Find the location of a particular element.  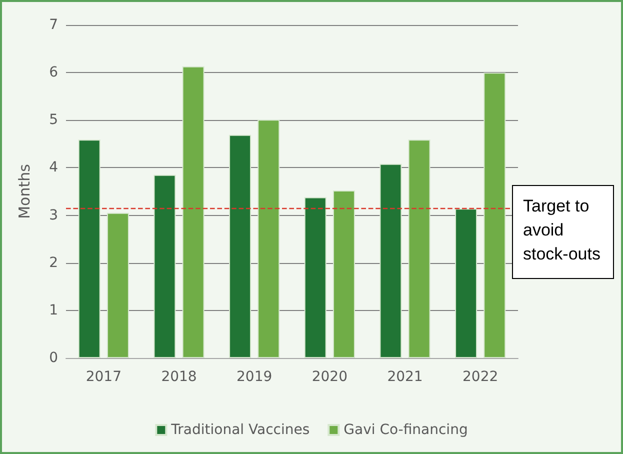

y-tick-label: 2 is located at coordinates (53, 262).